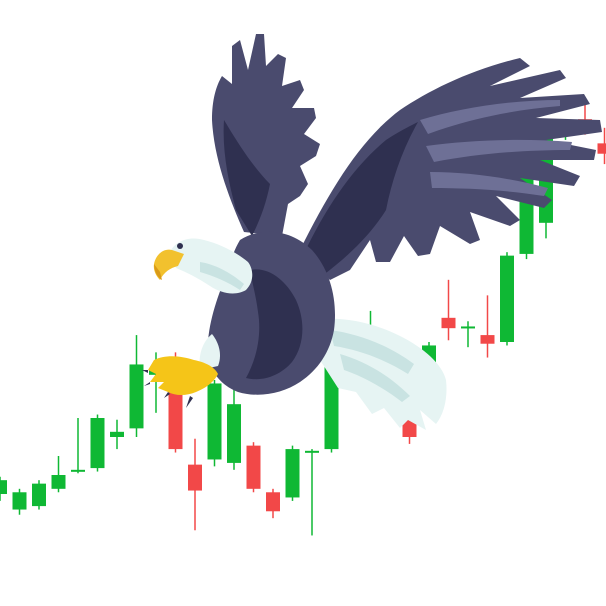  Describe the element at coordinates (222, 276) in the screenshot. I see `eagle-head-shade` at that location.